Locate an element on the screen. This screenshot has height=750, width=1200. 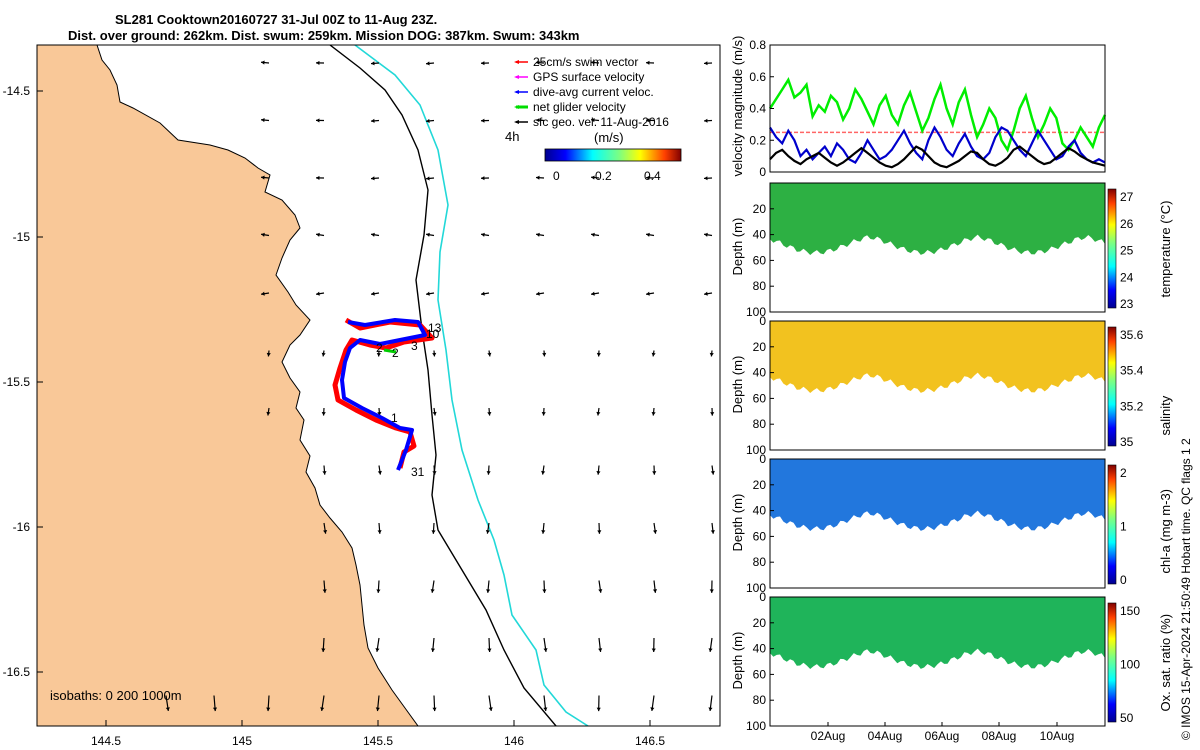
colorbar-label: Ox. sat. ratio (%) is located at coordinates (1165, 663).